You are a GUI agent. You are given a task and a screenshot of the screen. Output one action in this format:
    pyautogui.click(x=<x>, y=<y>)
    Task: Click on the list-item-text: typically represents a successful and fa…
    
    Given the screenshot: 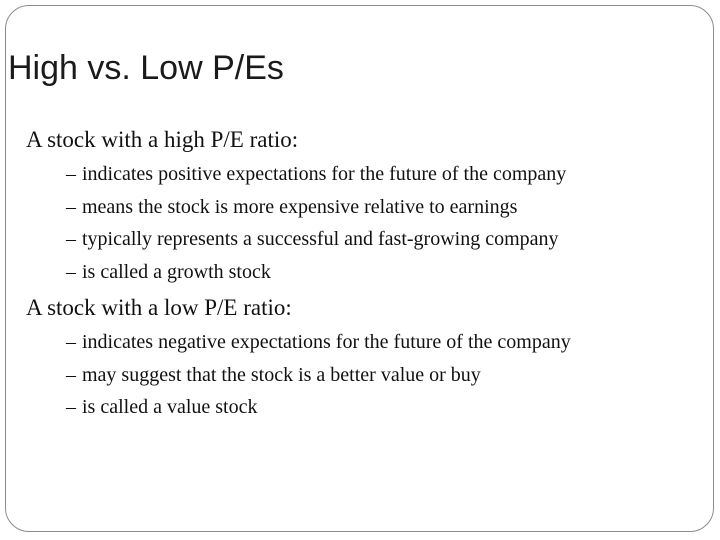 What is the action you would take?
    pyautogui.click(x=320, y=239)
    